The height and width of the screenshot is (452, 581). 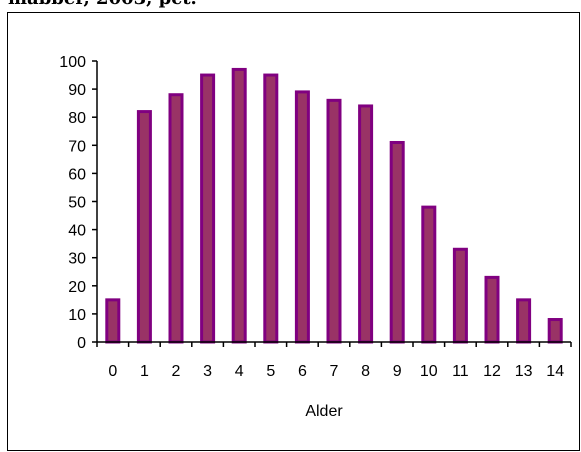 What do you see at coordinates (176, 371) in the screenshot?
I see `x-tick-label: 2` at bounding box center [176, 371].